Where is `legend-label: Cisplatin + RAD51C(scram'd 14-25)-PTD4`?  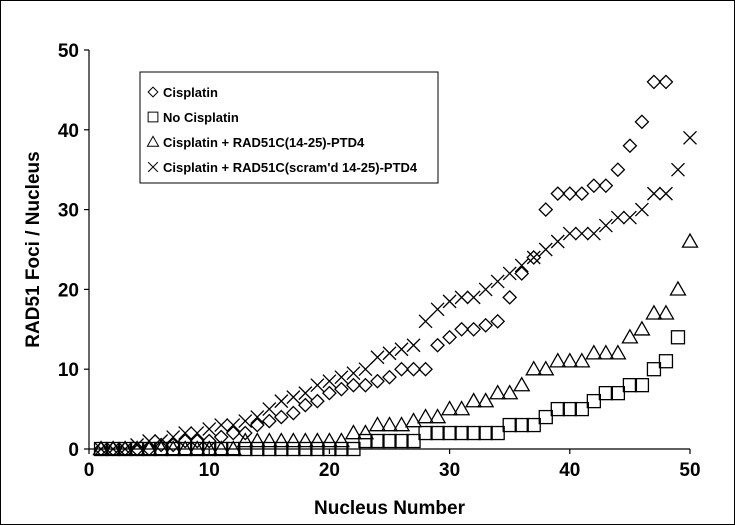 legend-label: Cisplatin + RAD51C(scram'd 14-25)-PTD4 is located at coordinates (290, 167).